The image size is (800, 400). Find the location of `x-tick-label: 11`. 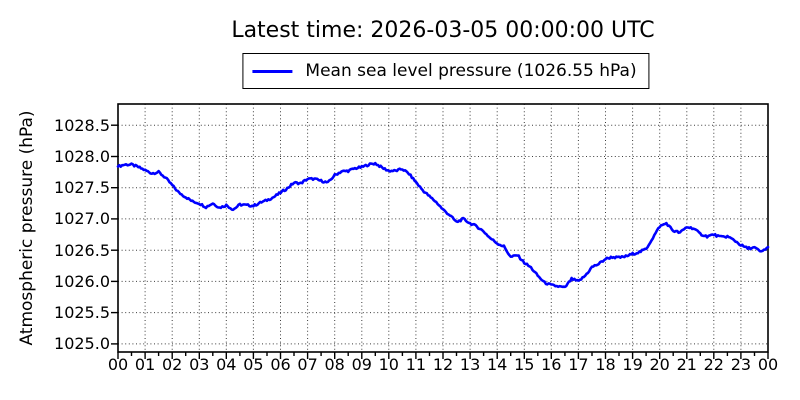

x-tick-label: 11 is located at coordinates (416, 364).